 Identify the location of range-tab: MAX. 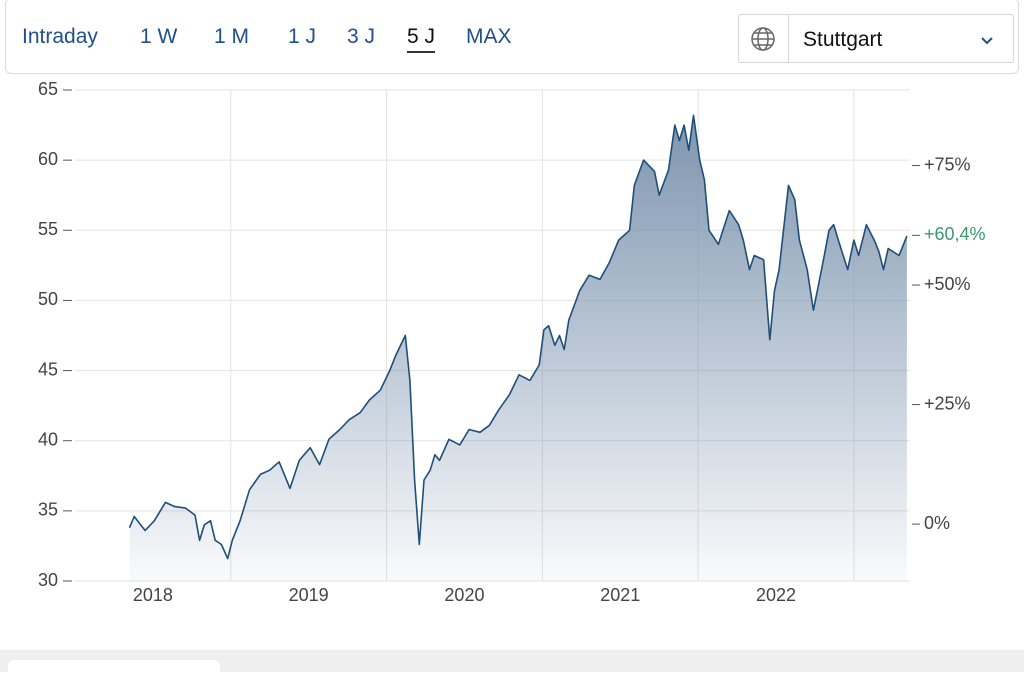
(489, 36).